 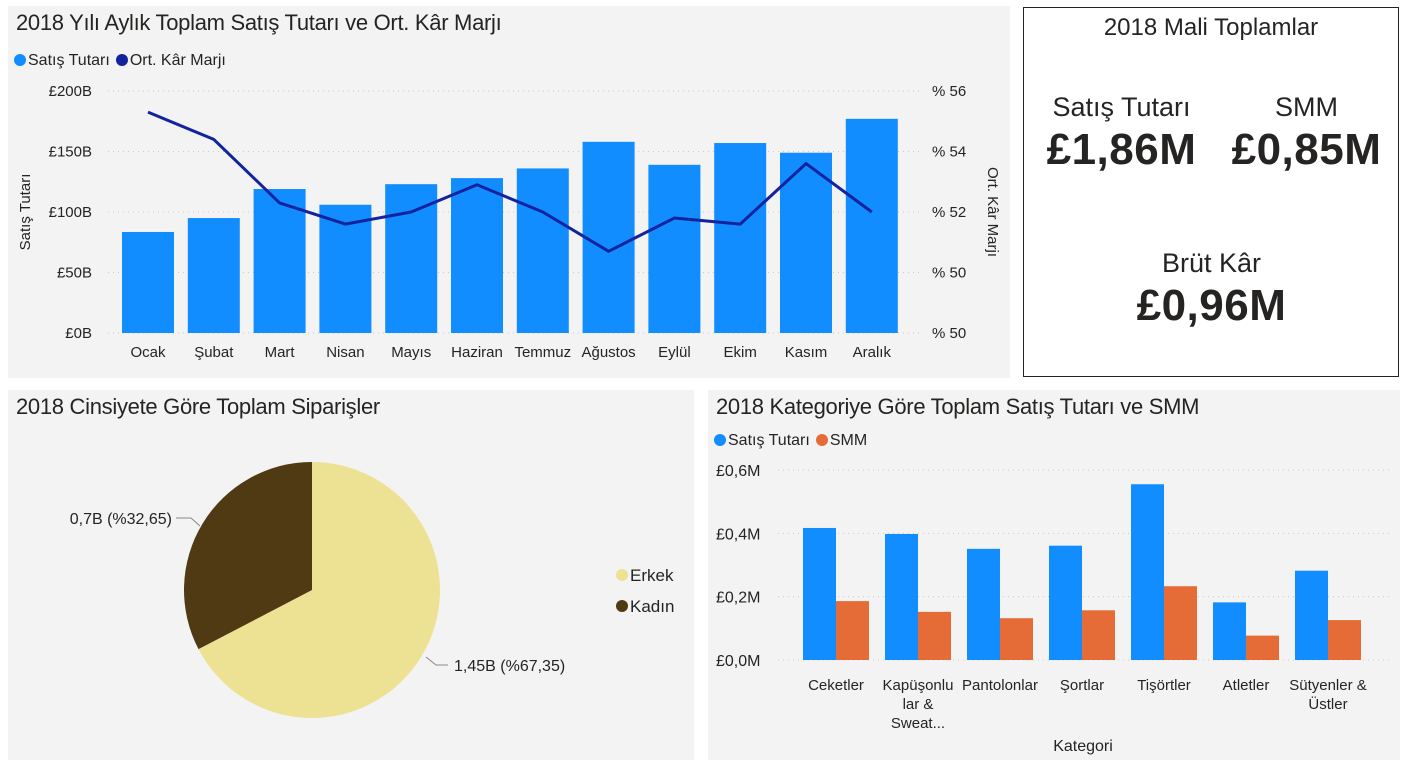 What do you see at coordinates (740, 352) in the screenshot?
I see `x-tick-label: Ekim` at bounding box center [740, 352].